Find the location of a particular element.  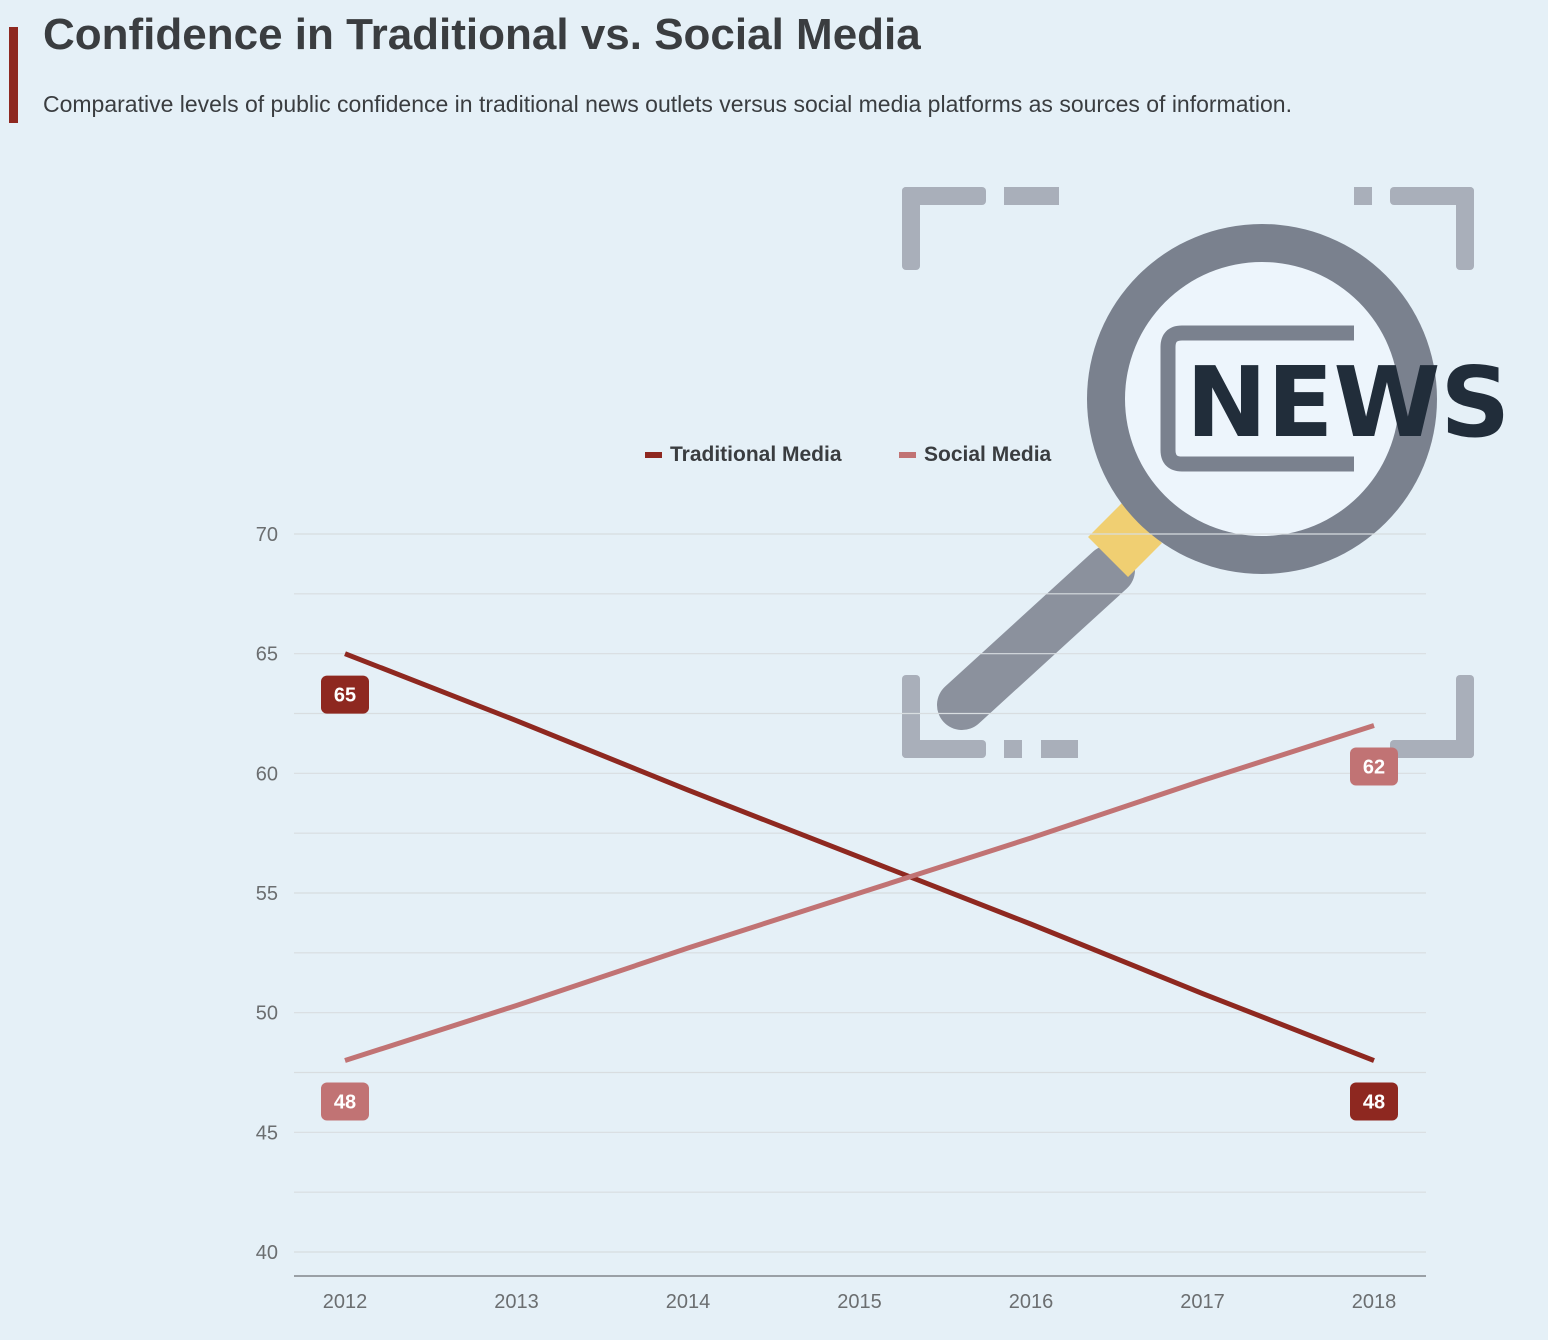

legend-label: Traditional Media is located at coordinates (756, 454).